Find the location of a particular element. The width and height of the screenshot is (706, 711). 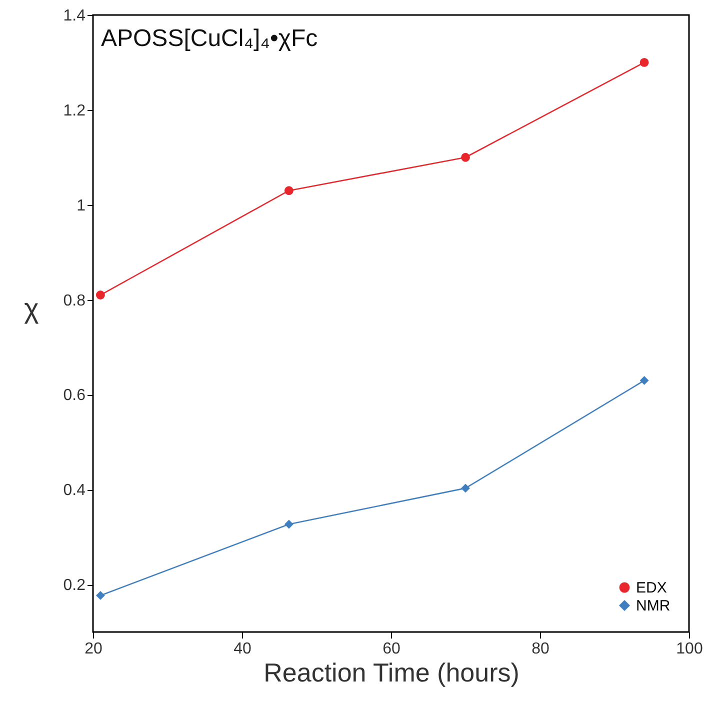

y-axis-title: χ is located at coordinates (32, 308).